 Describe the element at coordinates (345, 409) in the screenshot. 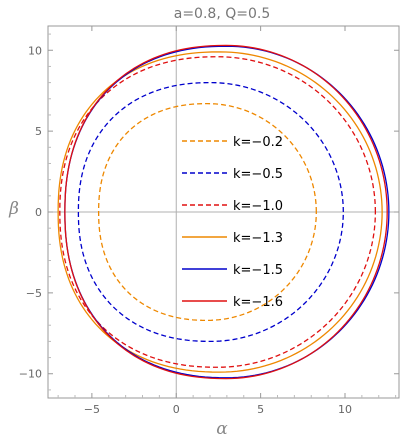

I see `x-tick-label: 10` at that location.